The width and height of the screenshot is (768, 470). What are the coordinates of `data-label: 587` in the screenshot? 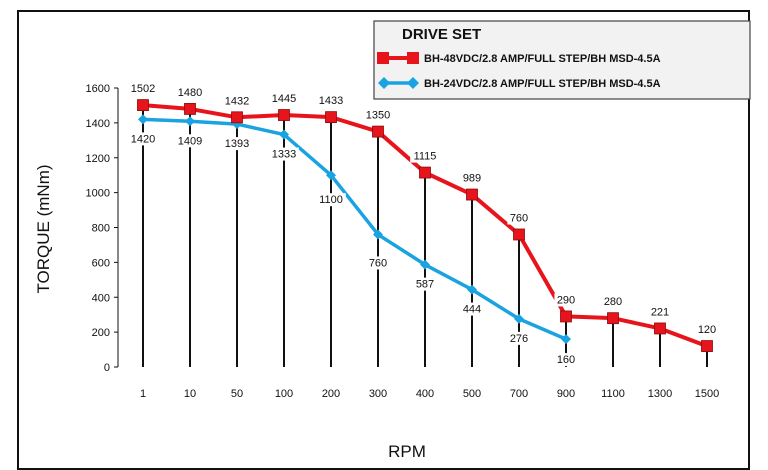 It's located at (425, 285).